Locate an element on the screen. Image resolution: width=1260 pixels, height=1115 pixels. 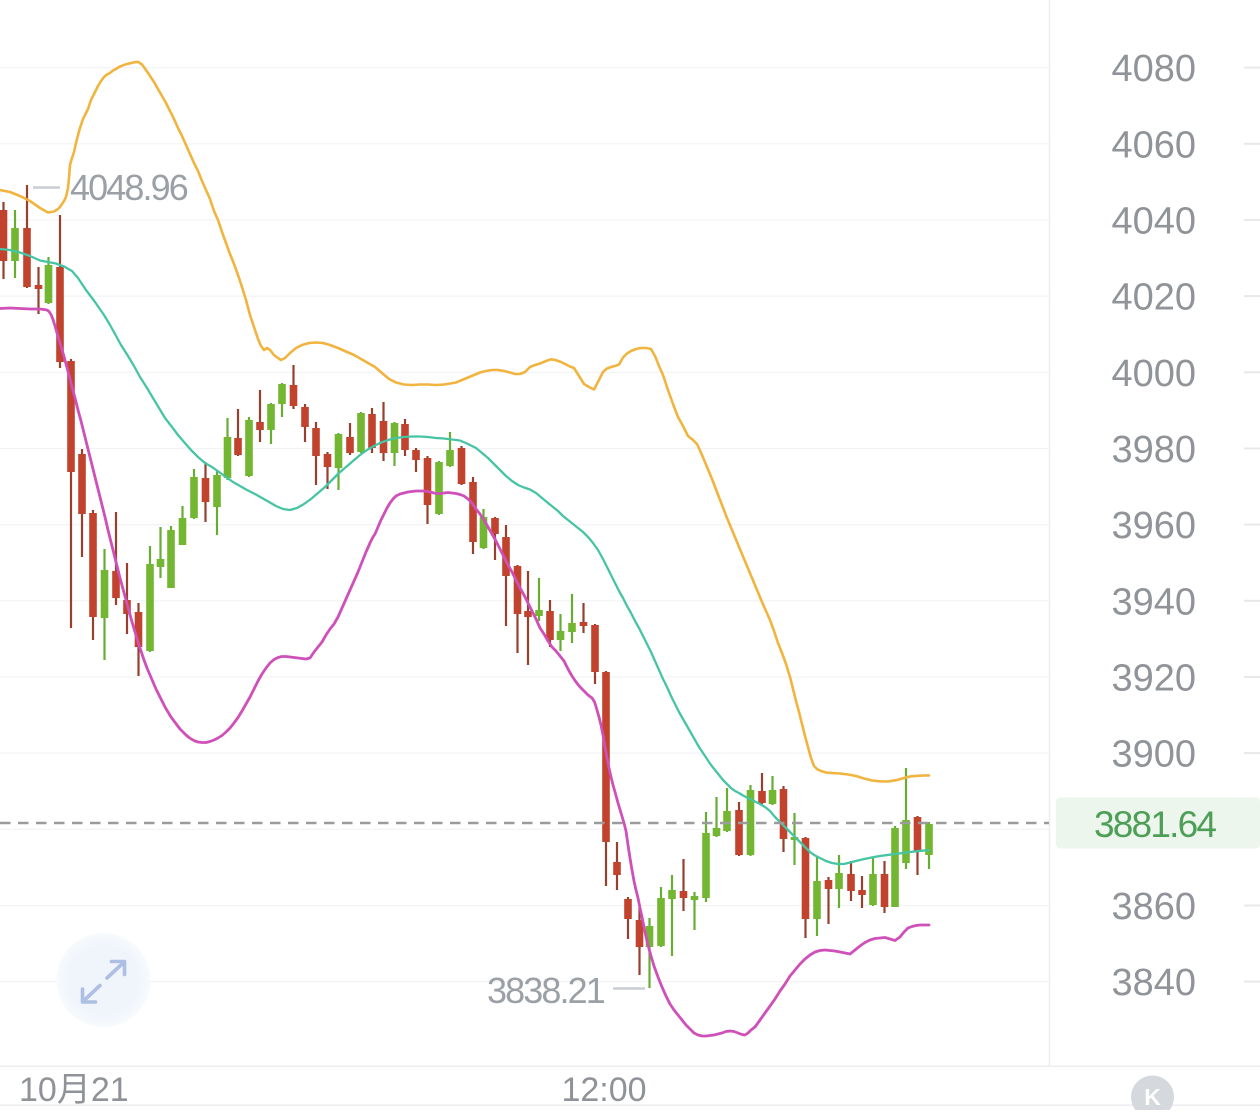
svg-text: 3900 is located at coordinates (1153, 755).